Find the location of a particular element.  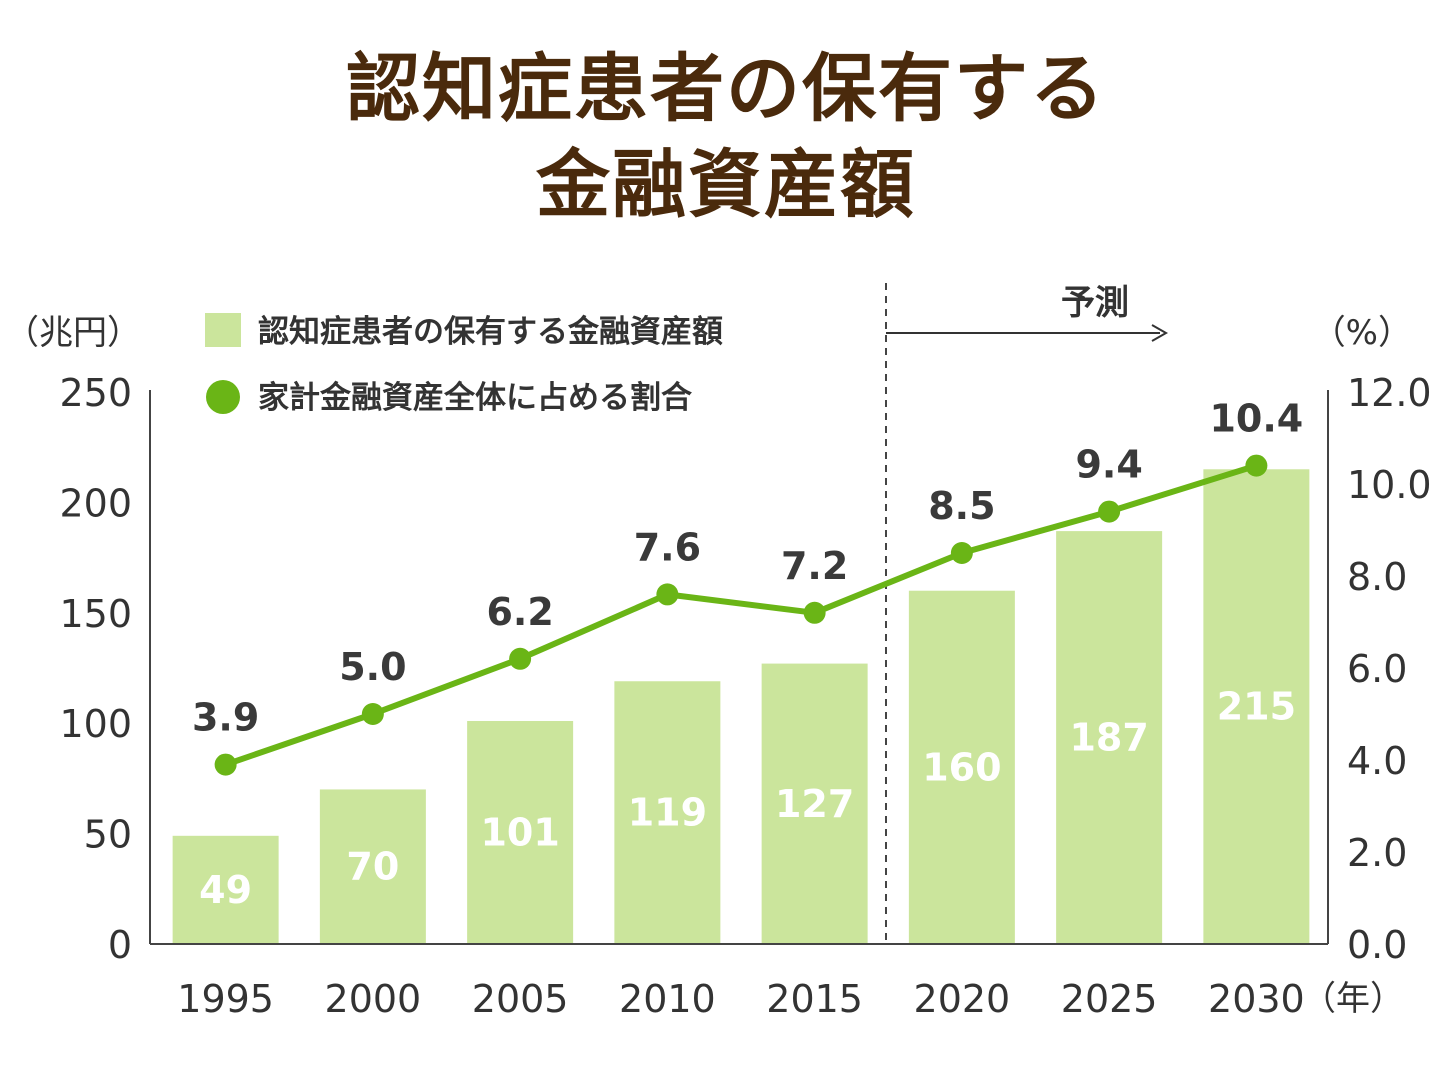

bar-value-label: 127 is located at coordinates (814, 804).